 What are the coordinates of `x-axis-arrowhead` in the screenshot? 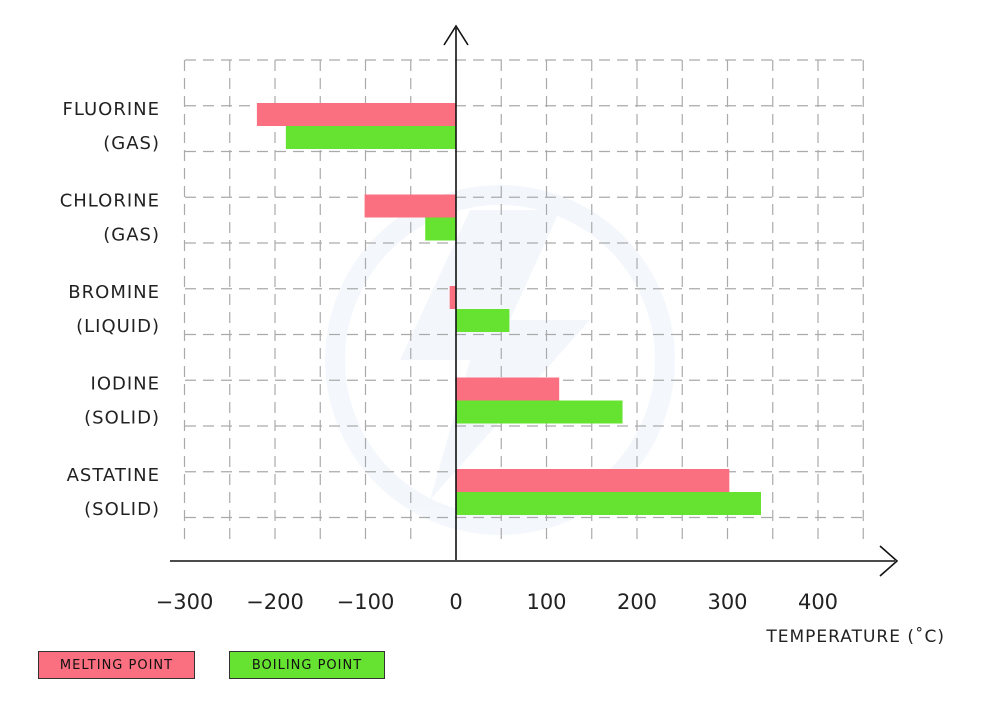 It's located at (889, 561).